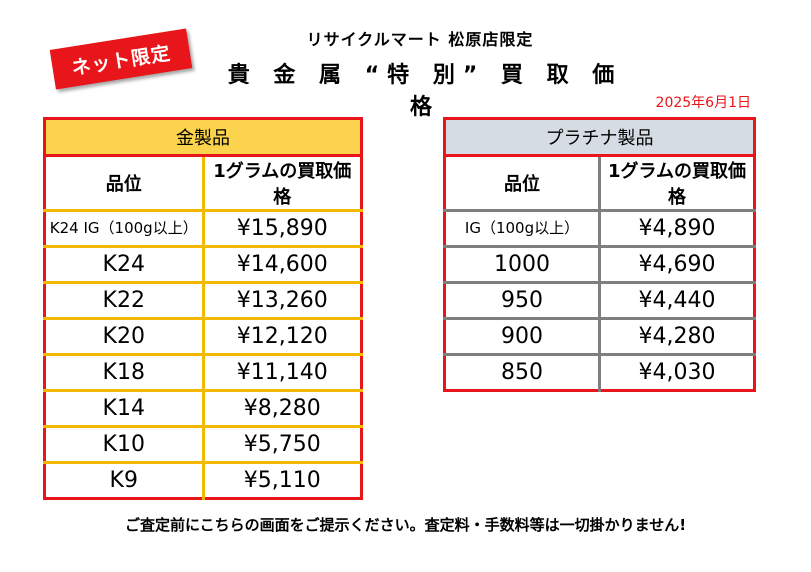 The width and height of the screenshot is (811, 572). I want to click on gold-grade: K10, so click(124, 445).